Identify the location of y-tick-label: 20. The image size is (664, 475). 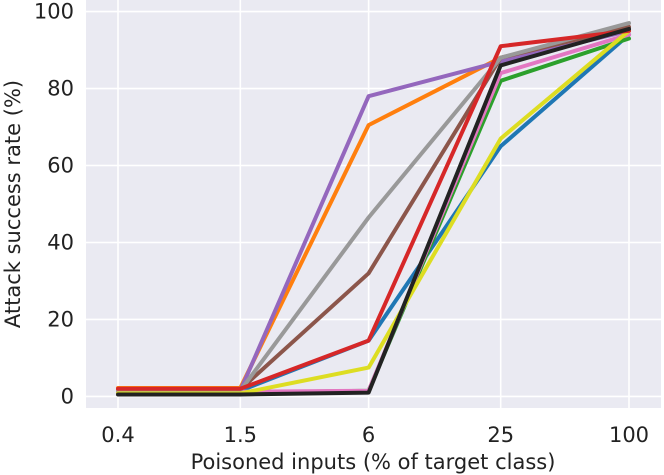
(60, 319).